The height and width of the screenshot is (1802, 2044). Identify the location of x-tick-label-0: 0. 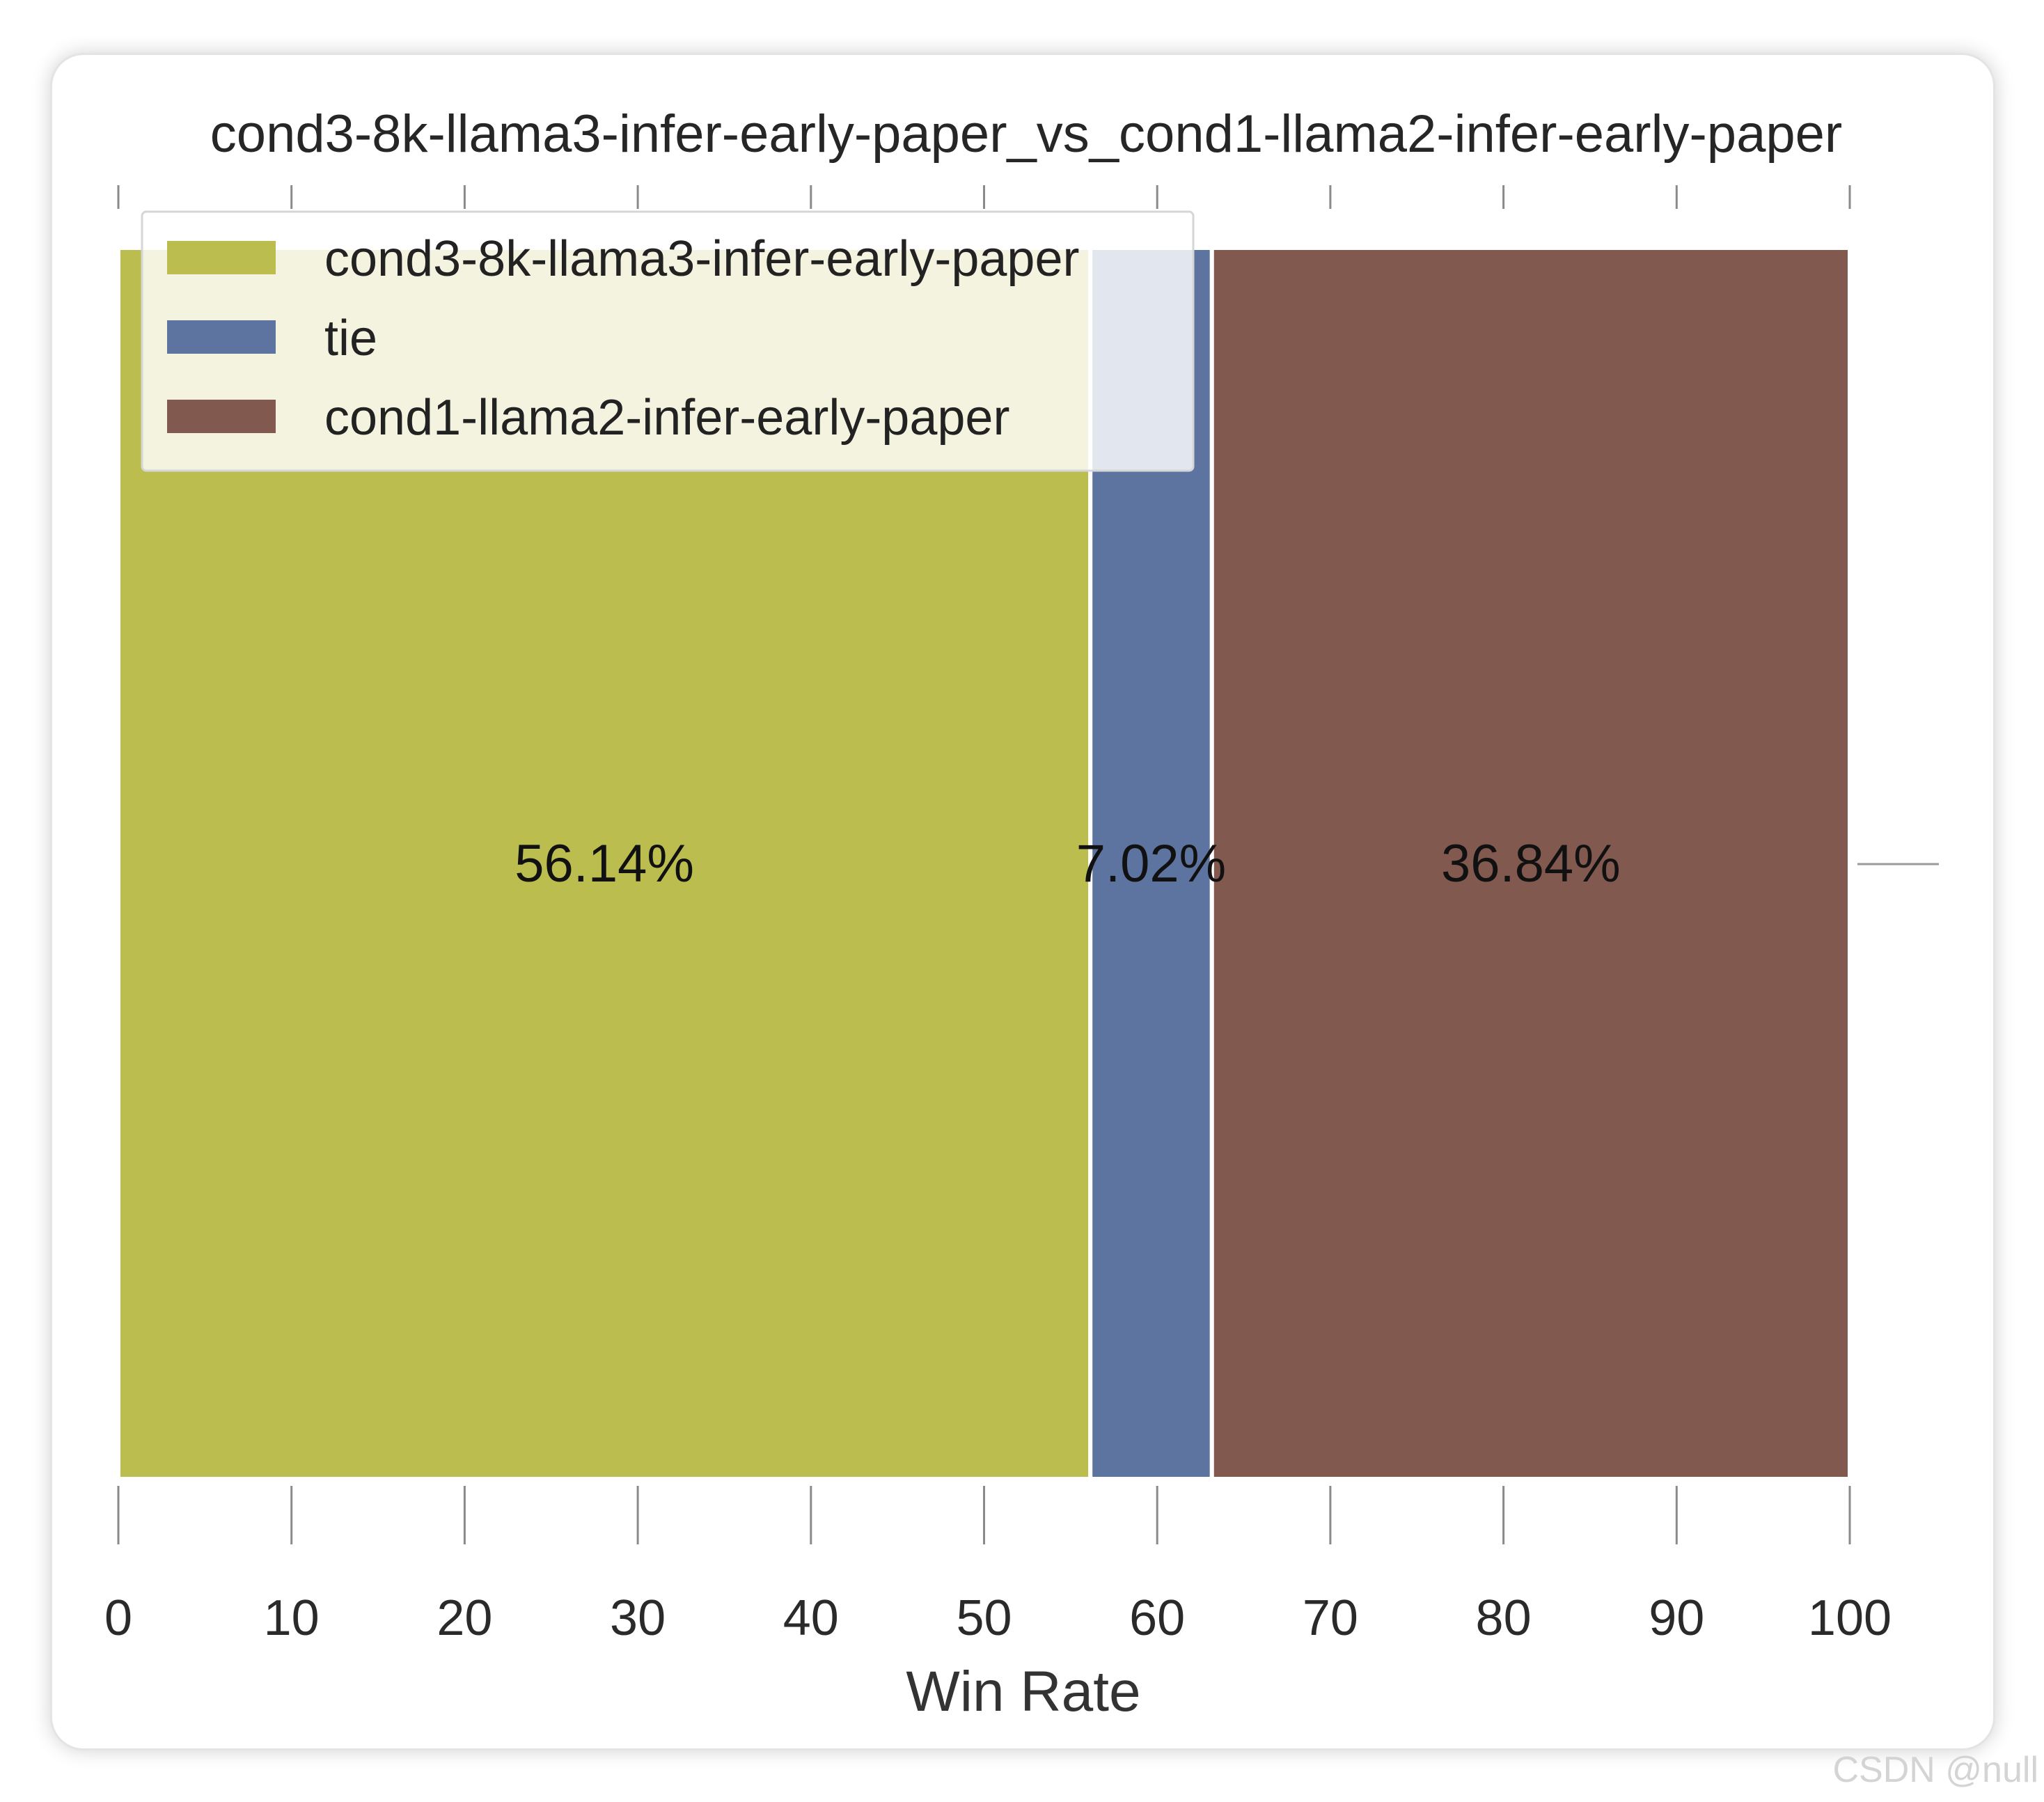
(118, 1618).